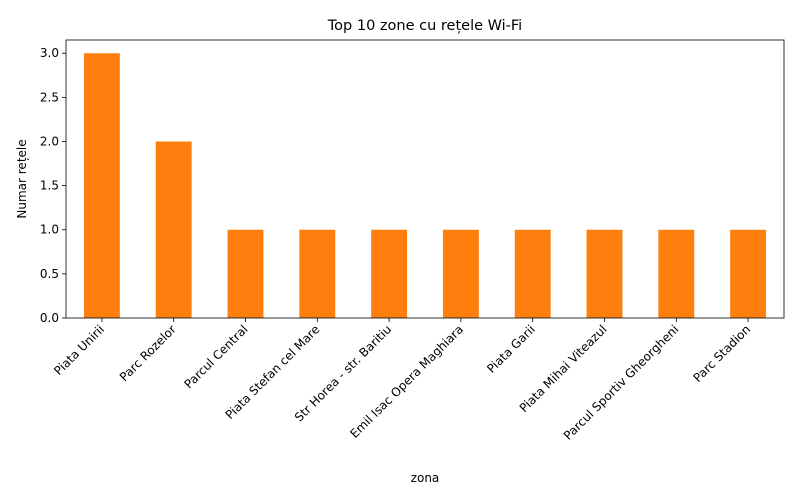 The width and height of the screenshot is (800, 500). I want to click on y-tick-label: 1.0, so click(49, 230).